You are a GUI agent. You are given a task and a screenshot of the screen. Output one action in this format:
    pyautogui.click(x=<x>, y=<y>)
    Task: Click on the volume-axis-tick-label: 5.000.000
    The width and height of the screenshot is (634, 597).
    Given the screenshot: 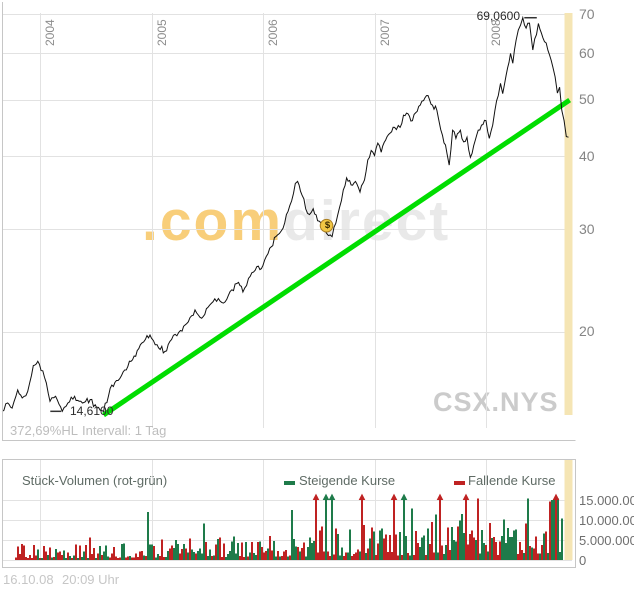 What is the action you would take?
    pyautogui.click(x=606, y=540)
    